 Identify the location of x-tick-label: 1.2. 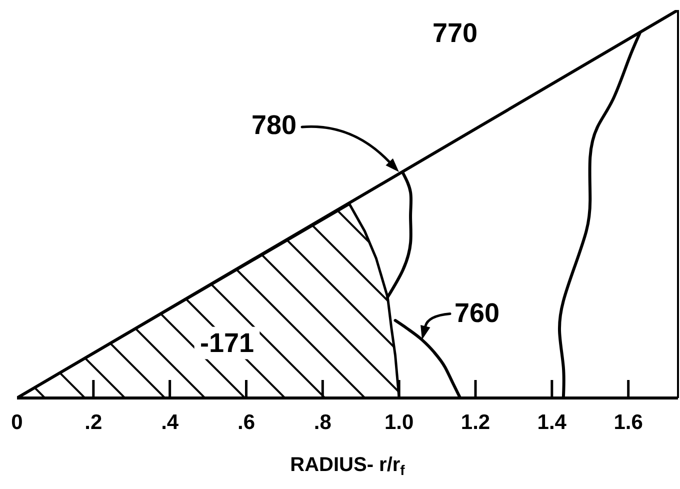
(475, 422).